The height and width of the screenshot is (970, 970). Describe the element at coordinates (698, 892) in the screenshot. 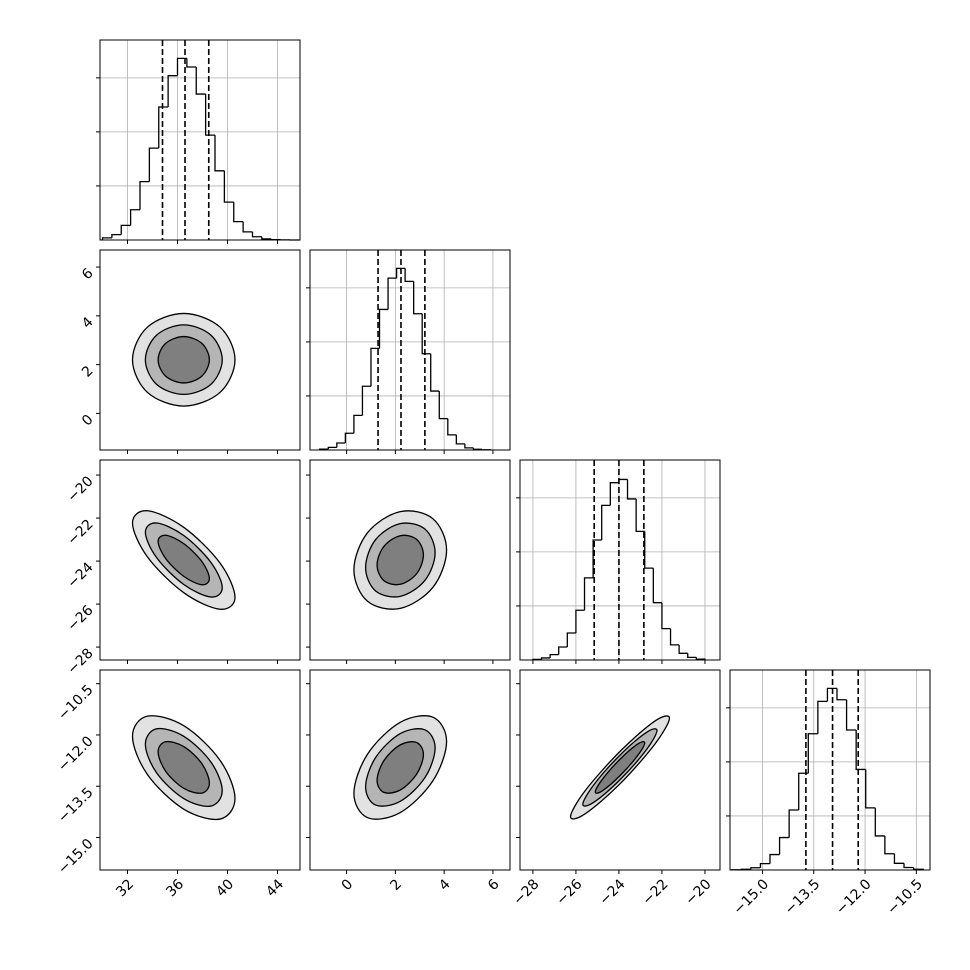

I see `x-tick-label: −20` at that location.